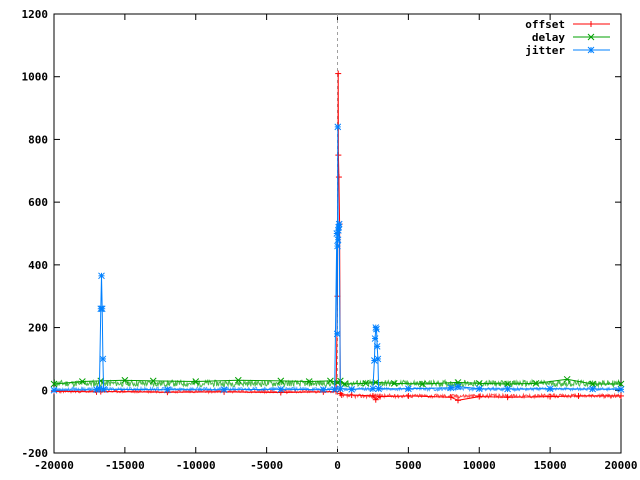  What do you see at coordinates (35, 453) in the screenshot?
I see `y-tick-label: -200` at bounding box center [35, 453].